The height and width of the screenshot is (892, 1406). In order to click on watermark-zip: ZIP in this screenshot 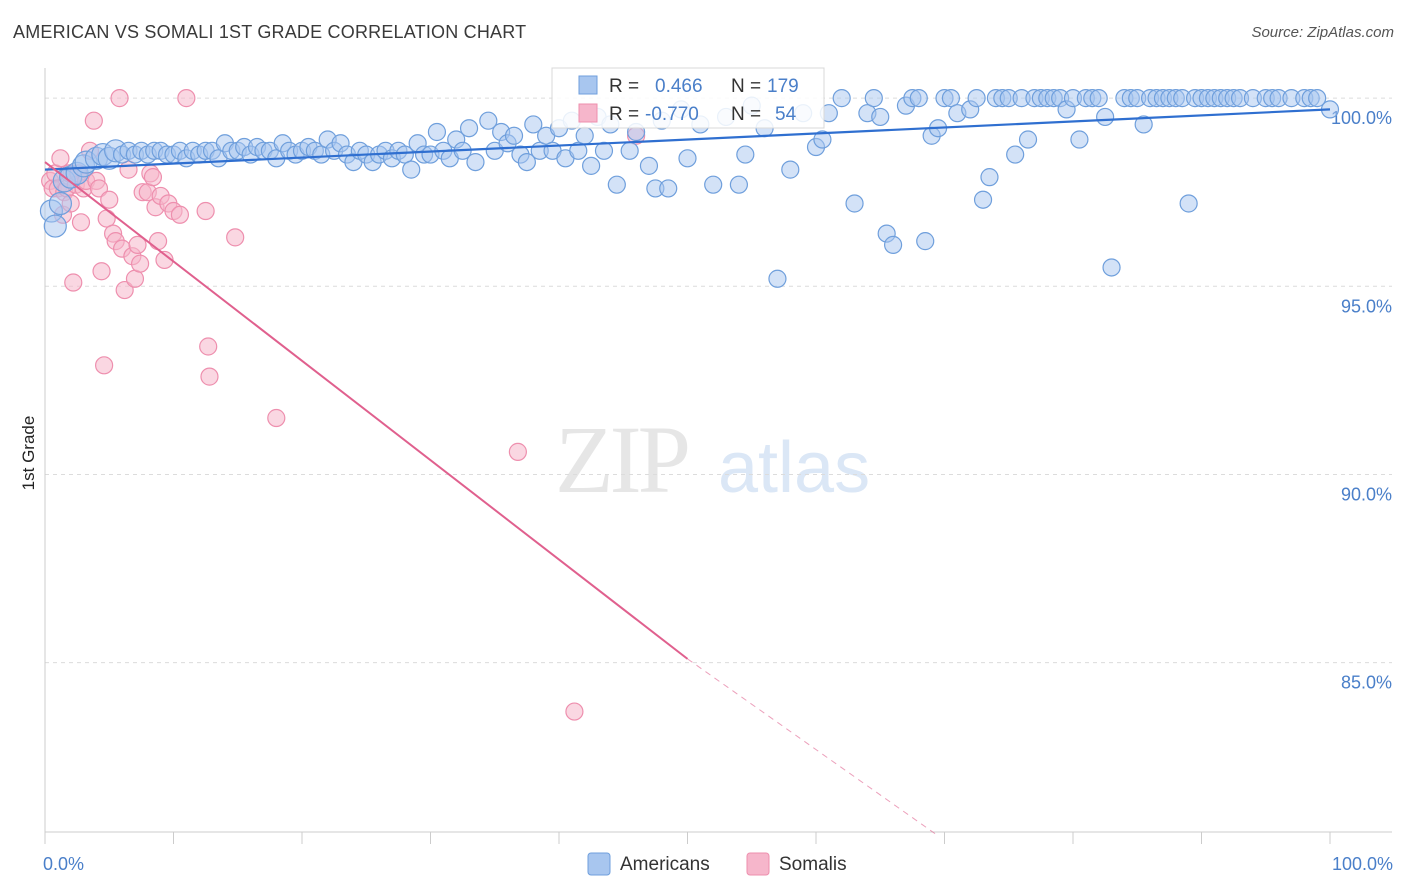, I will do `click(621, 459)`.